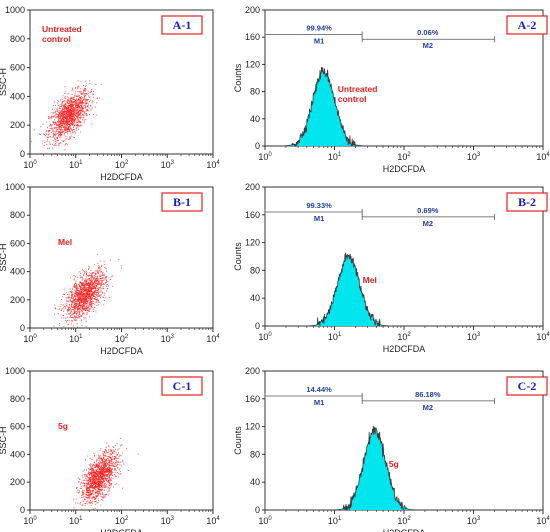  What do you see at coordinates (349, 289) in the screenshot?
I see `histogram-fill` at bounding box center [349, 289].